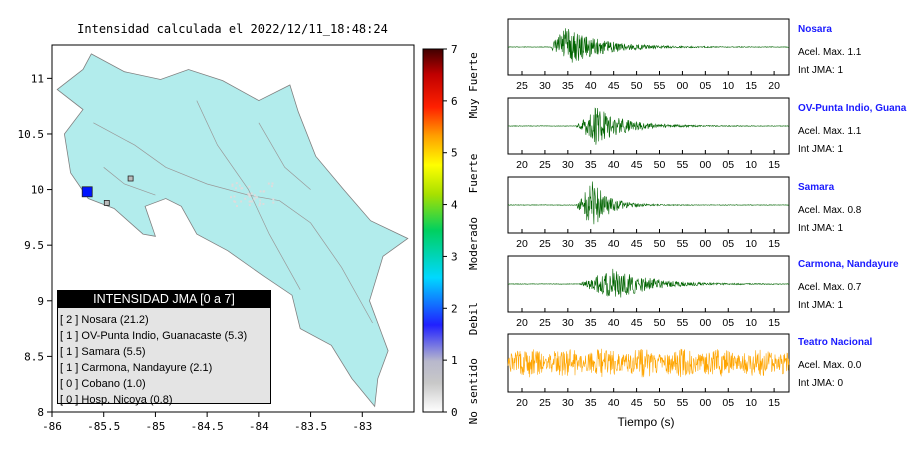  Describe the element at coordinates (454, 256) in the screenshot. I see `colorbar-tick-label: 3` at that location.